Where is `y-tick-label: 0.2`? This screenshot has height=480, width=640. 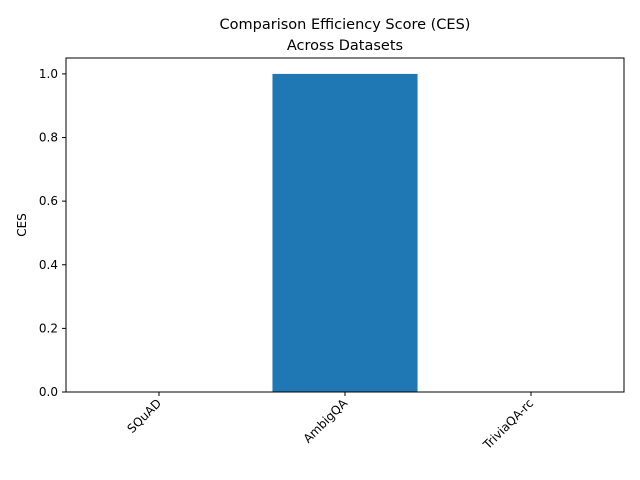 y-tick-label: 0.2 is located at coordinates (48, 328).